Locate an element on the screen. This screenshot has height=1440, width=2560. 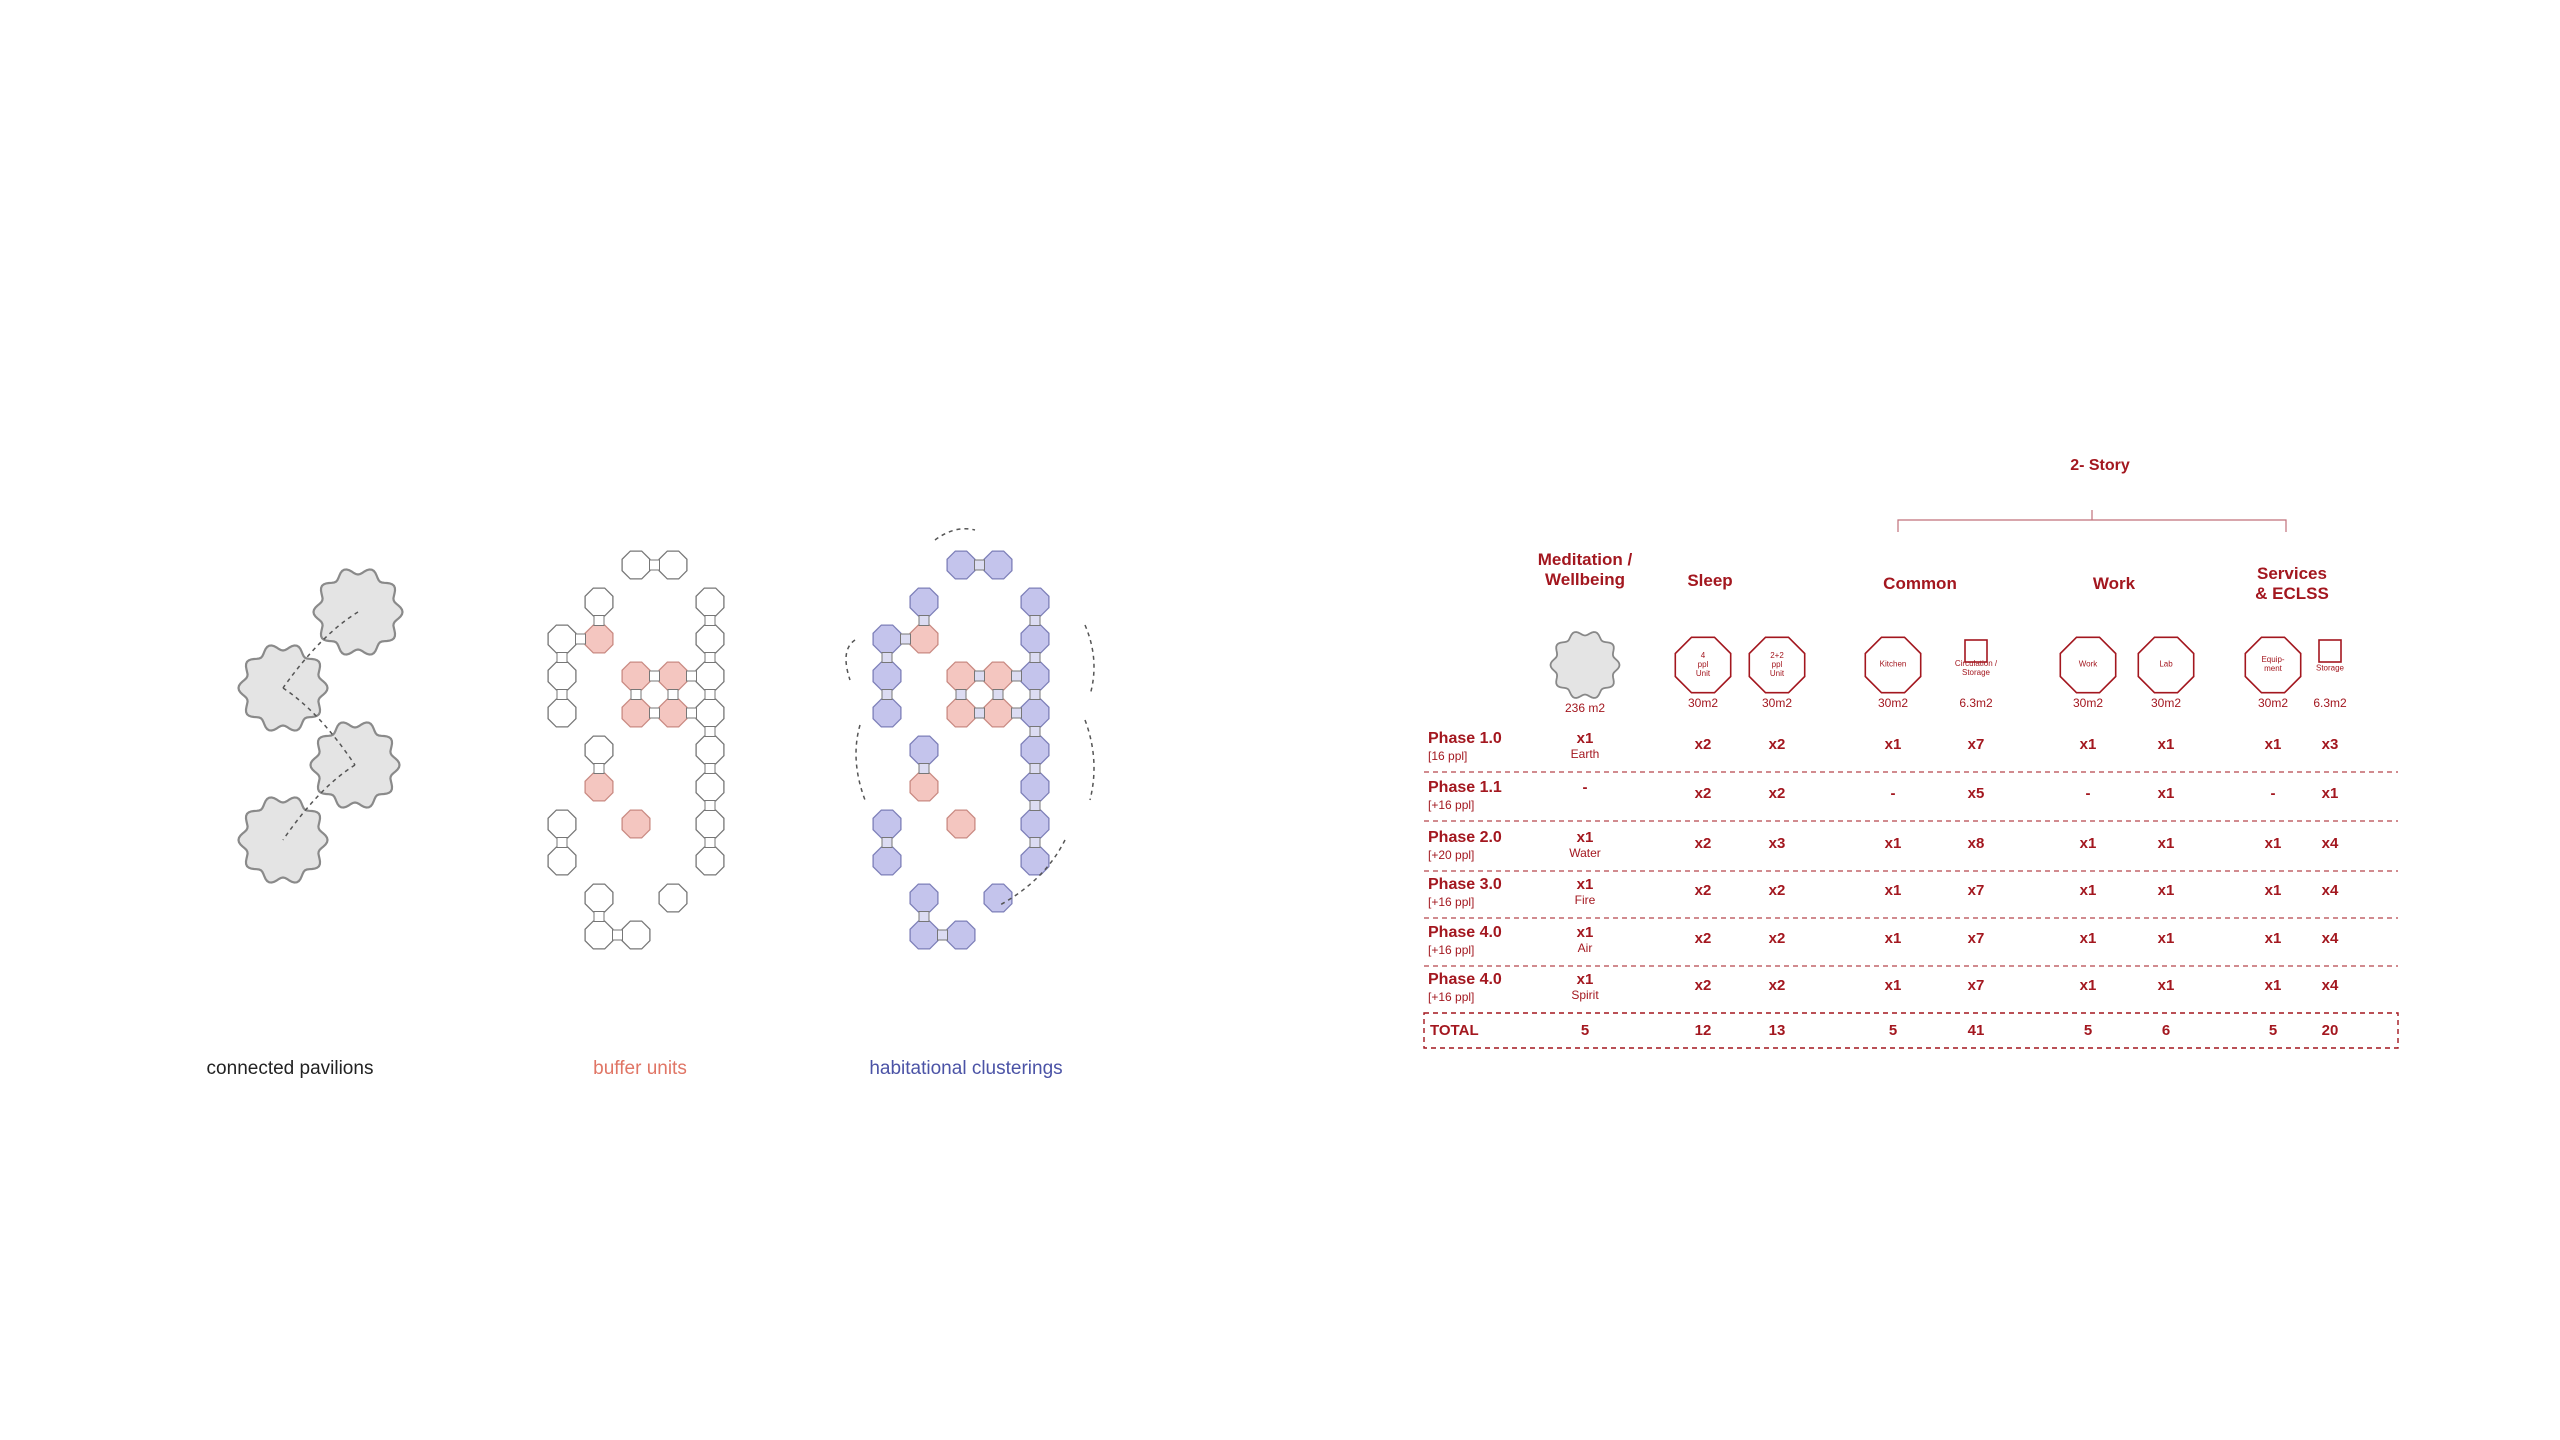
habitational-clusterings-diagram is located at coordinates (970, 739).